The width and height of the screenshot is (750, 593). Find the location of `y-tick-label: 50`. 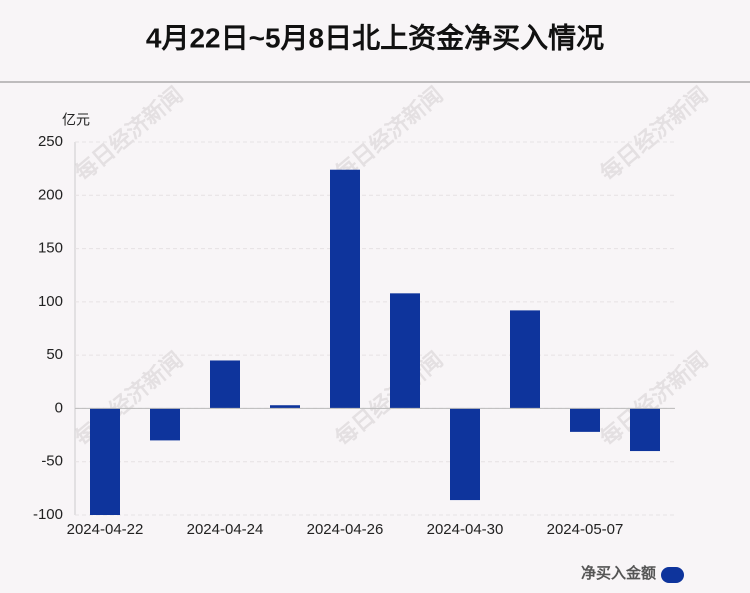

y-tick-label: 50 is located at coordinates (54, 354).